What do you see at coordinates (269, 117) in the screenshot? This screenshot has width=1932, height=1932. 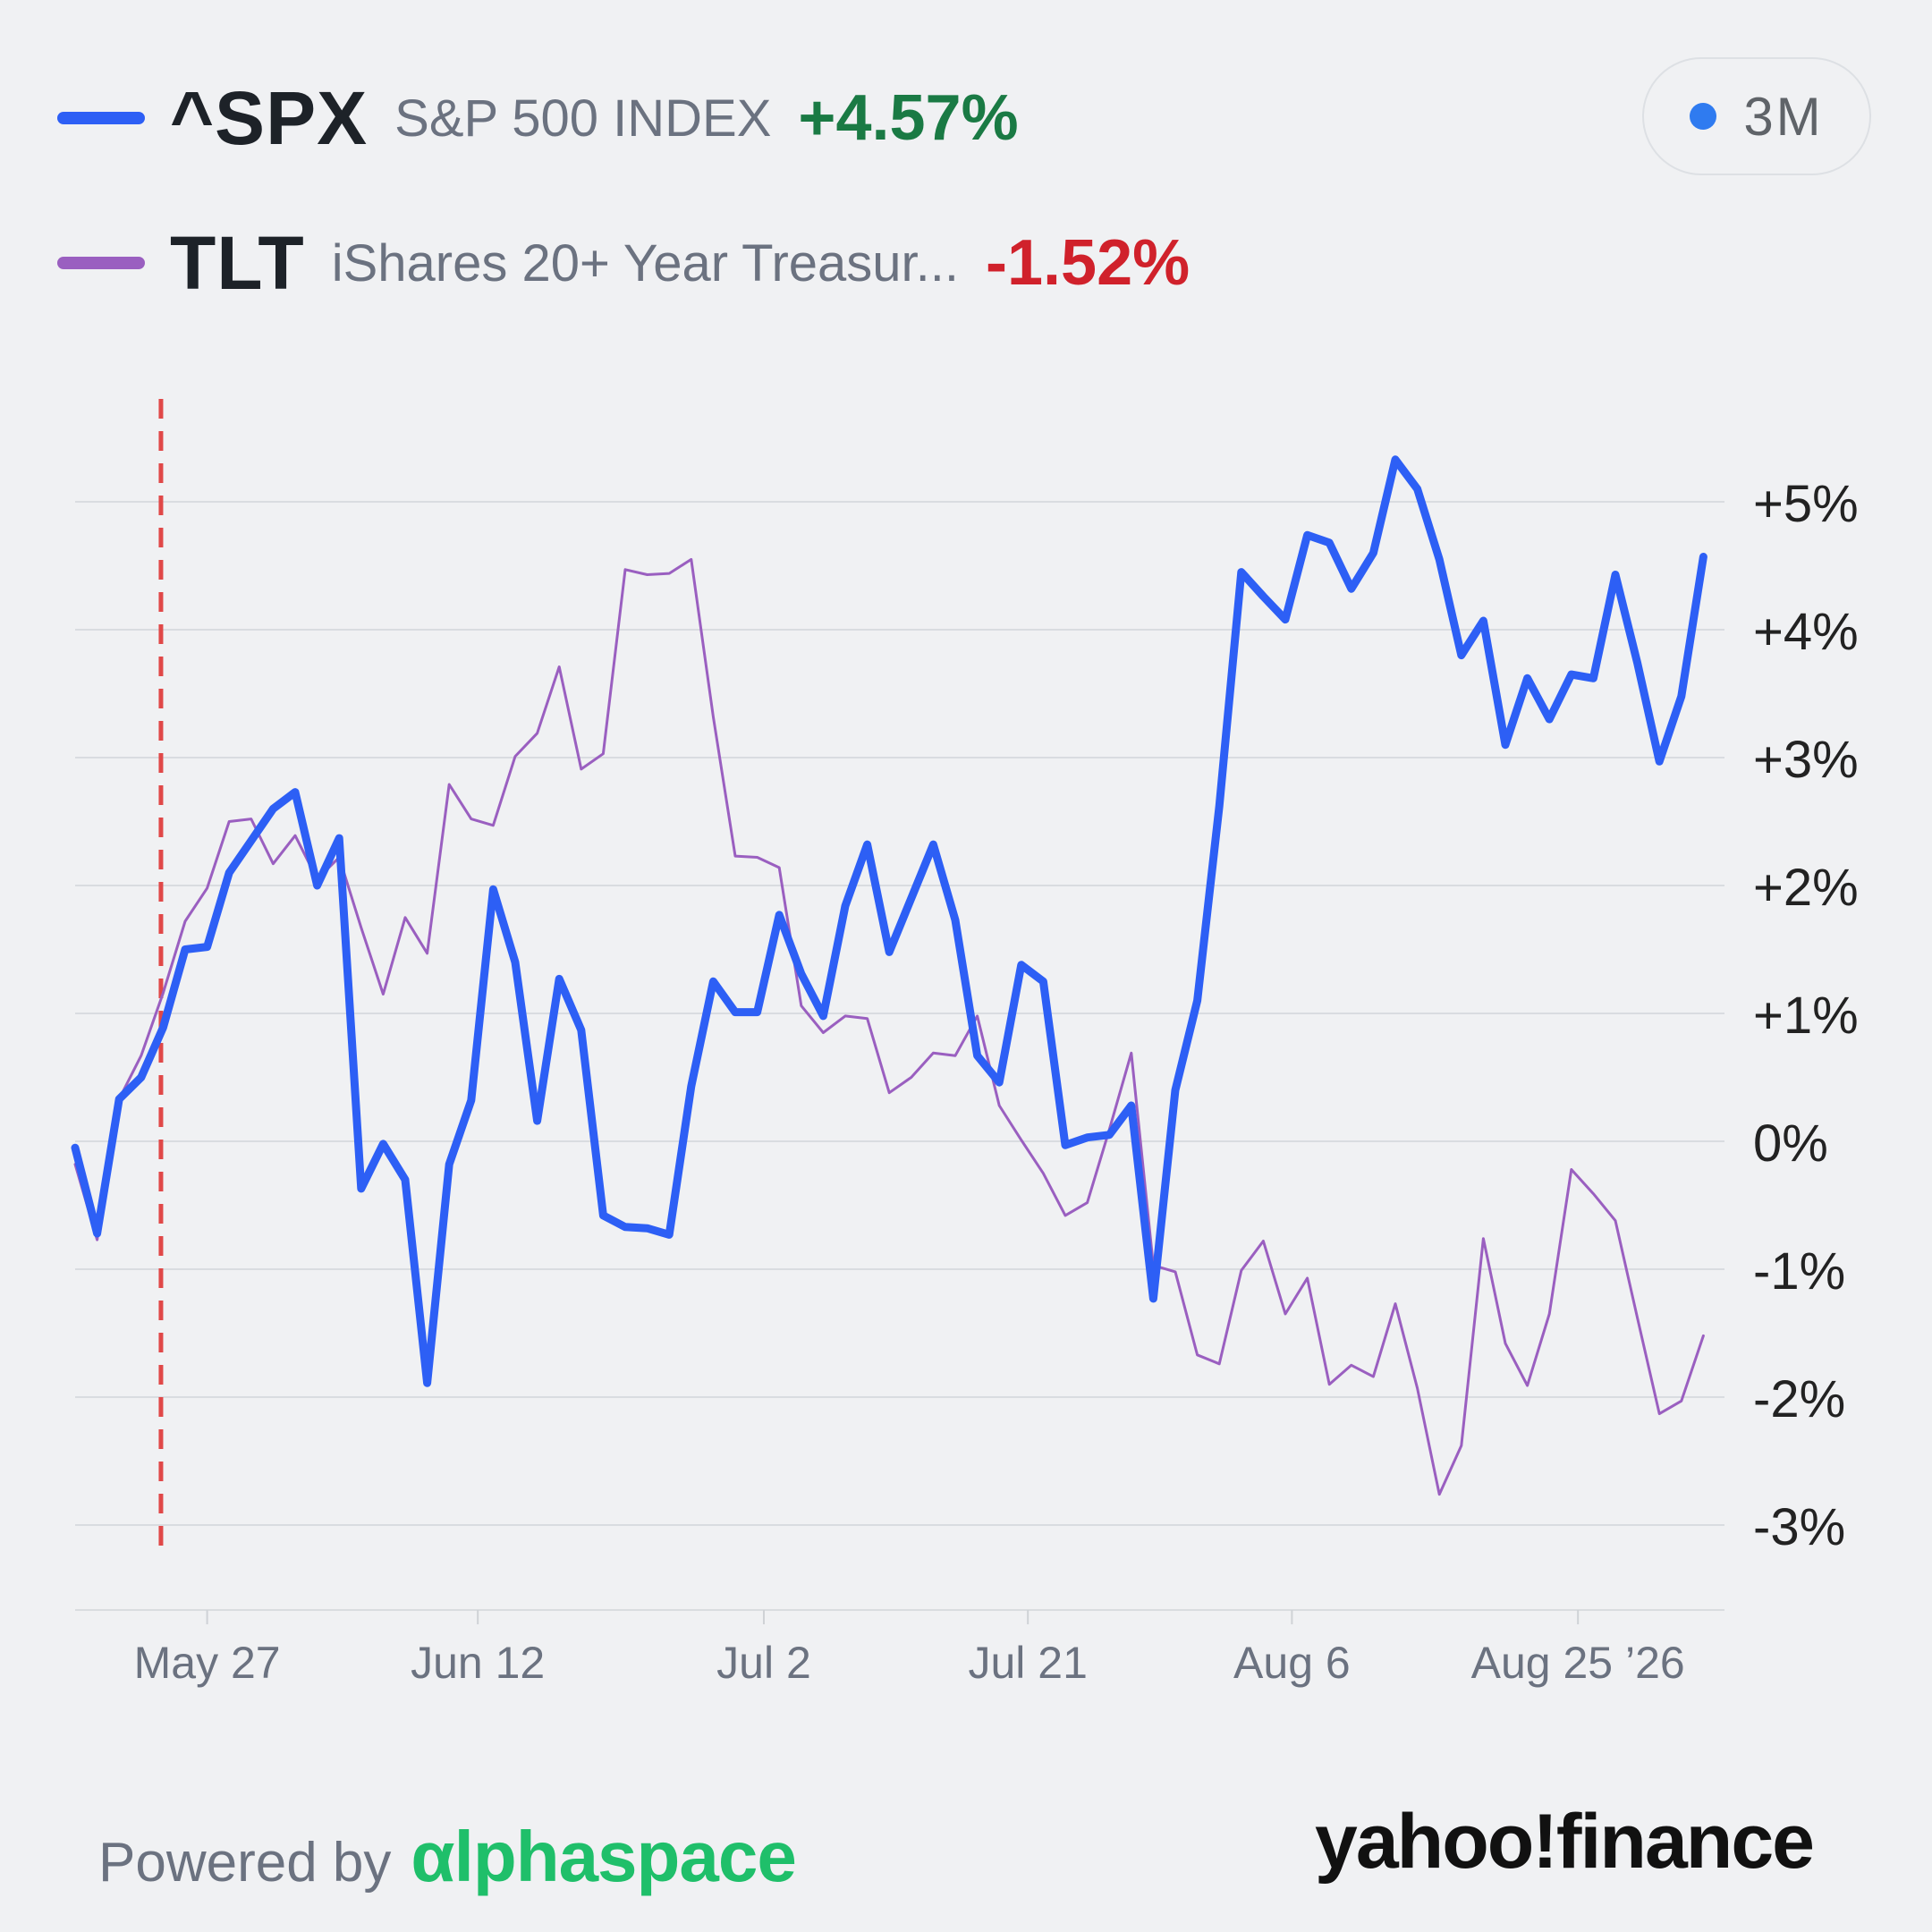 I see `spx-ticker: ^SPX` at bounding box center [269, 117].